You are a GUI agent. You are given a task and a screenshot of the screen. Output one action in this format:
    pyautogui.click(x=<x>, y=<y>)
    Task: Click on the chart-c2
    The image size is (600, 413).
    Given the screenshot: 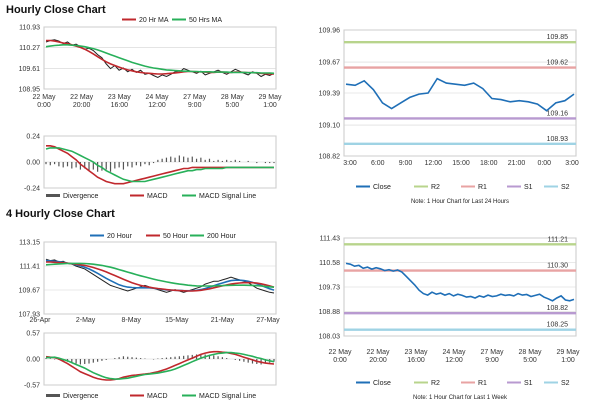 What is the action you would take?
    pyautogui.click(x=160, y=166)
    